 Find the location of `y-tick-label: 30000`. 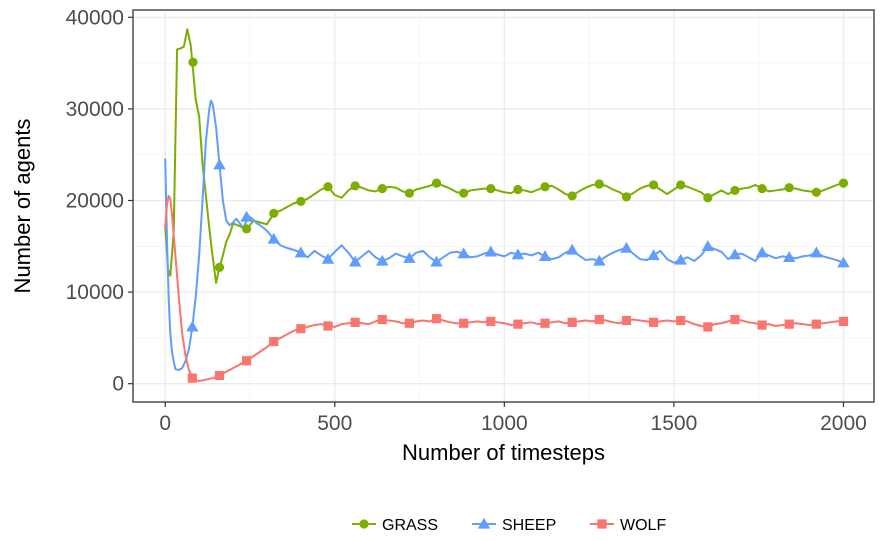

y-tick-label: 30000 is located at coordinates (95, 109).